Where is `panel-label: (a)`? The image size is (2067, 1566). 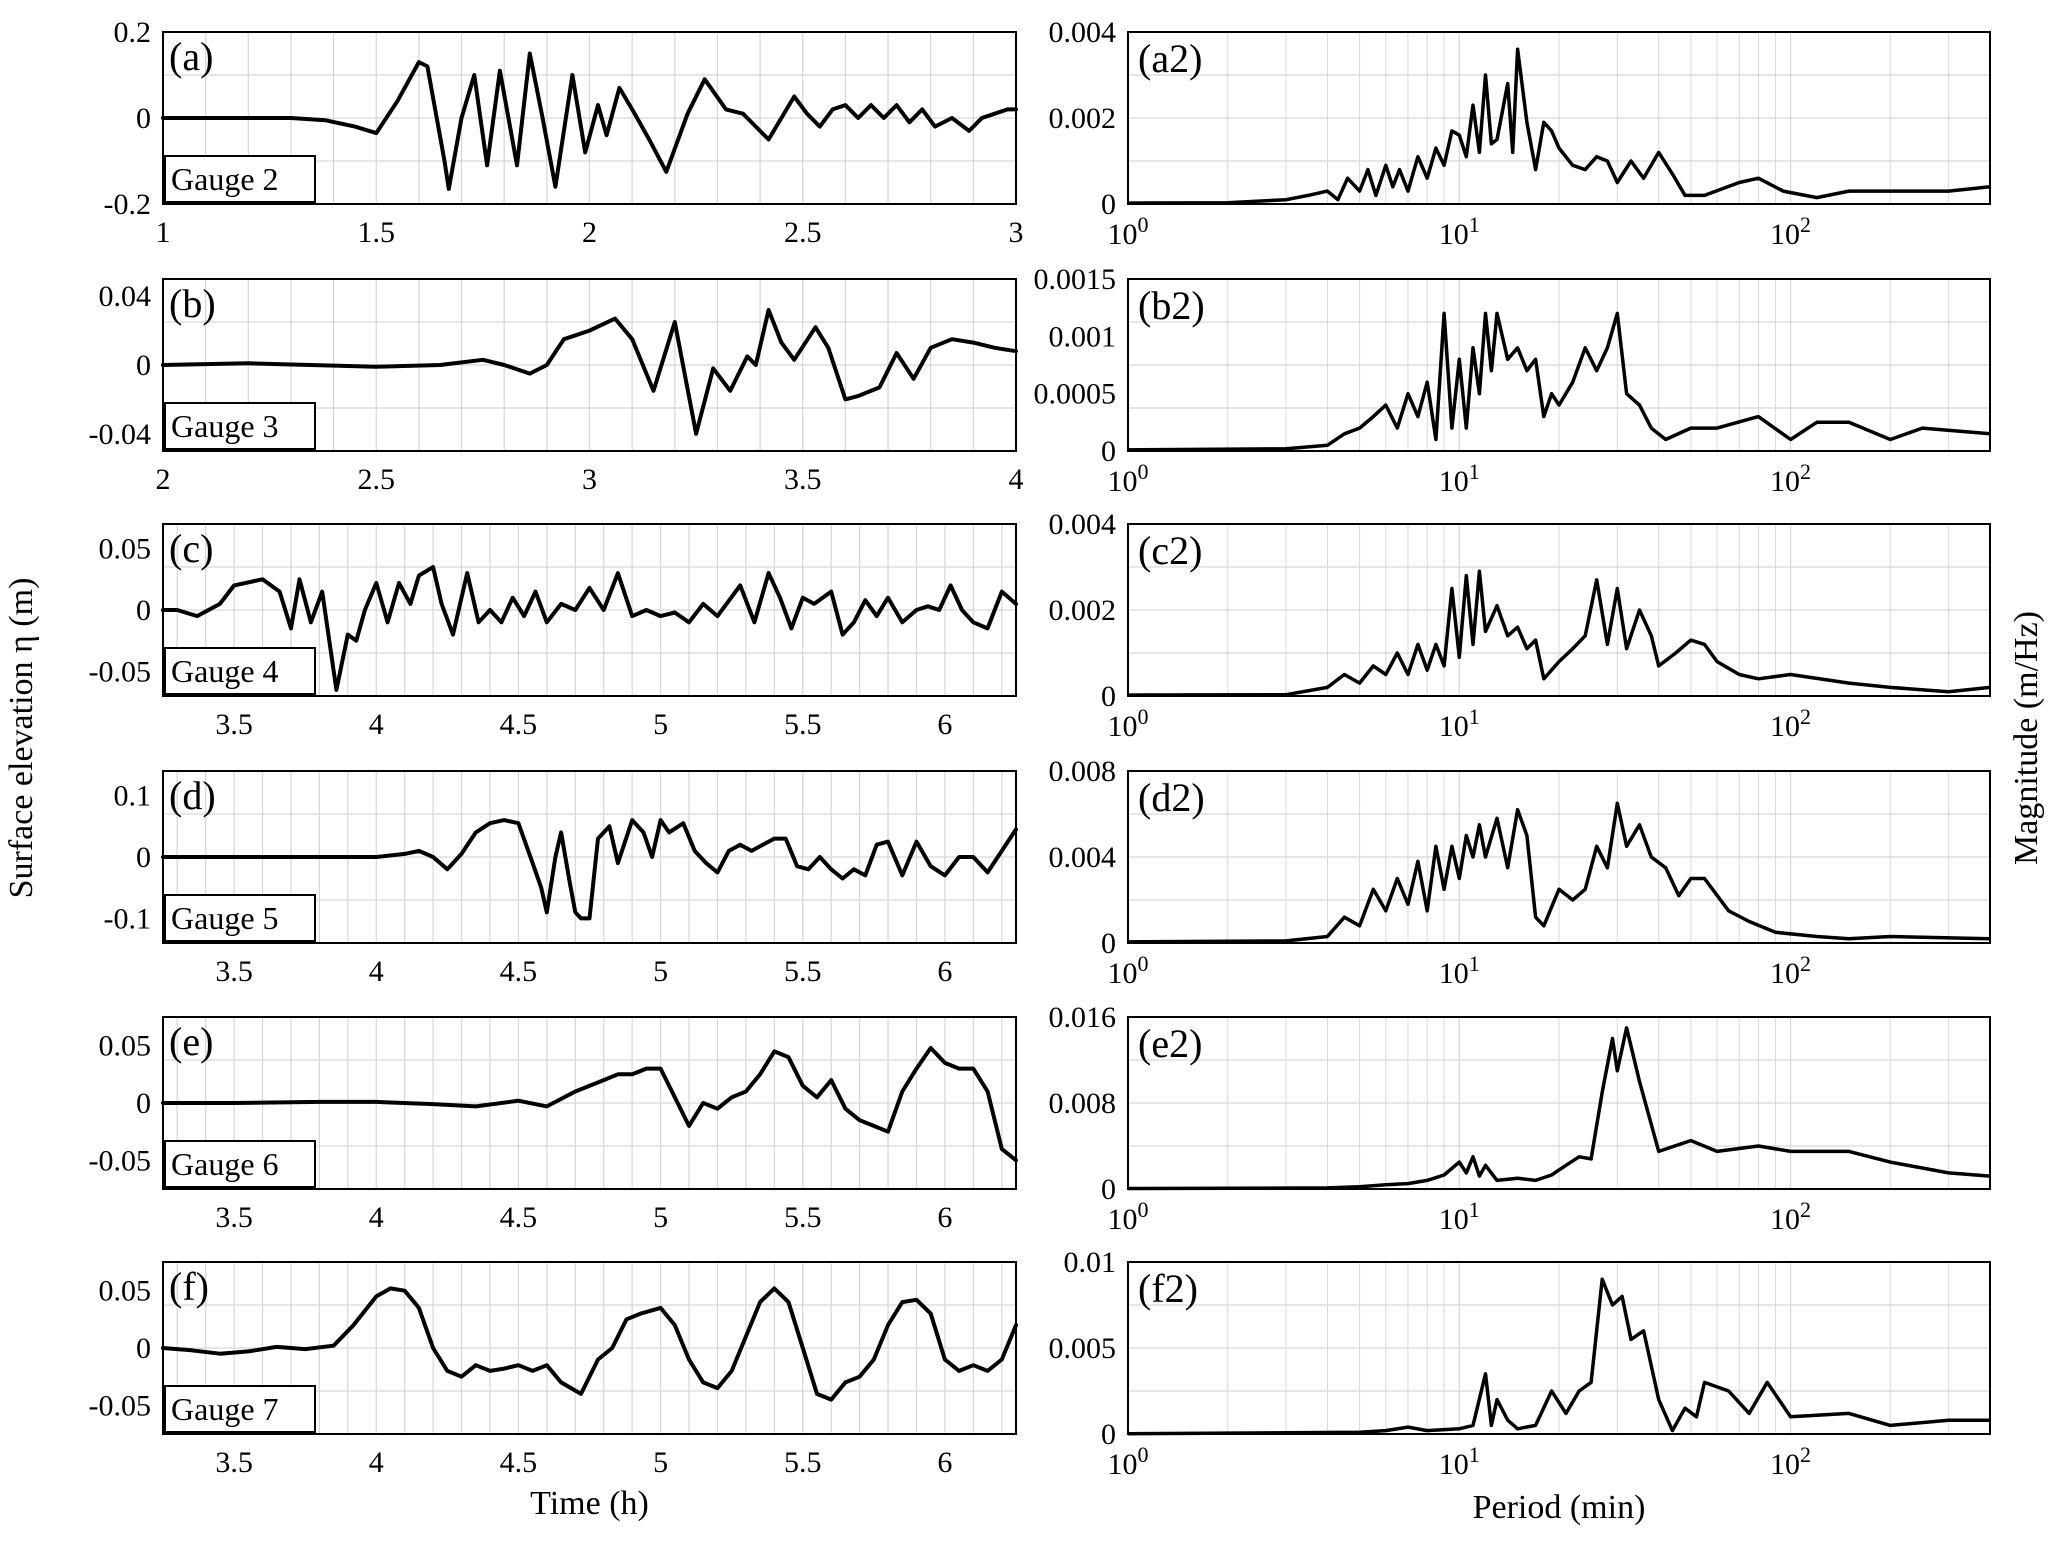 panel-label: (a) is located at coordinates (191, 56).